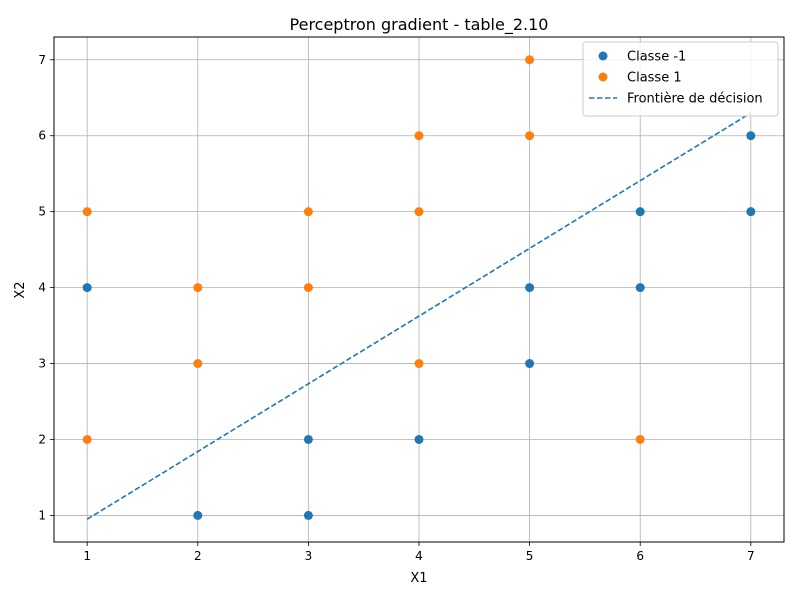  Describe the element at coordinates (656, 57) in the screenshot. I see `legend-label: Classe -1` at that location.